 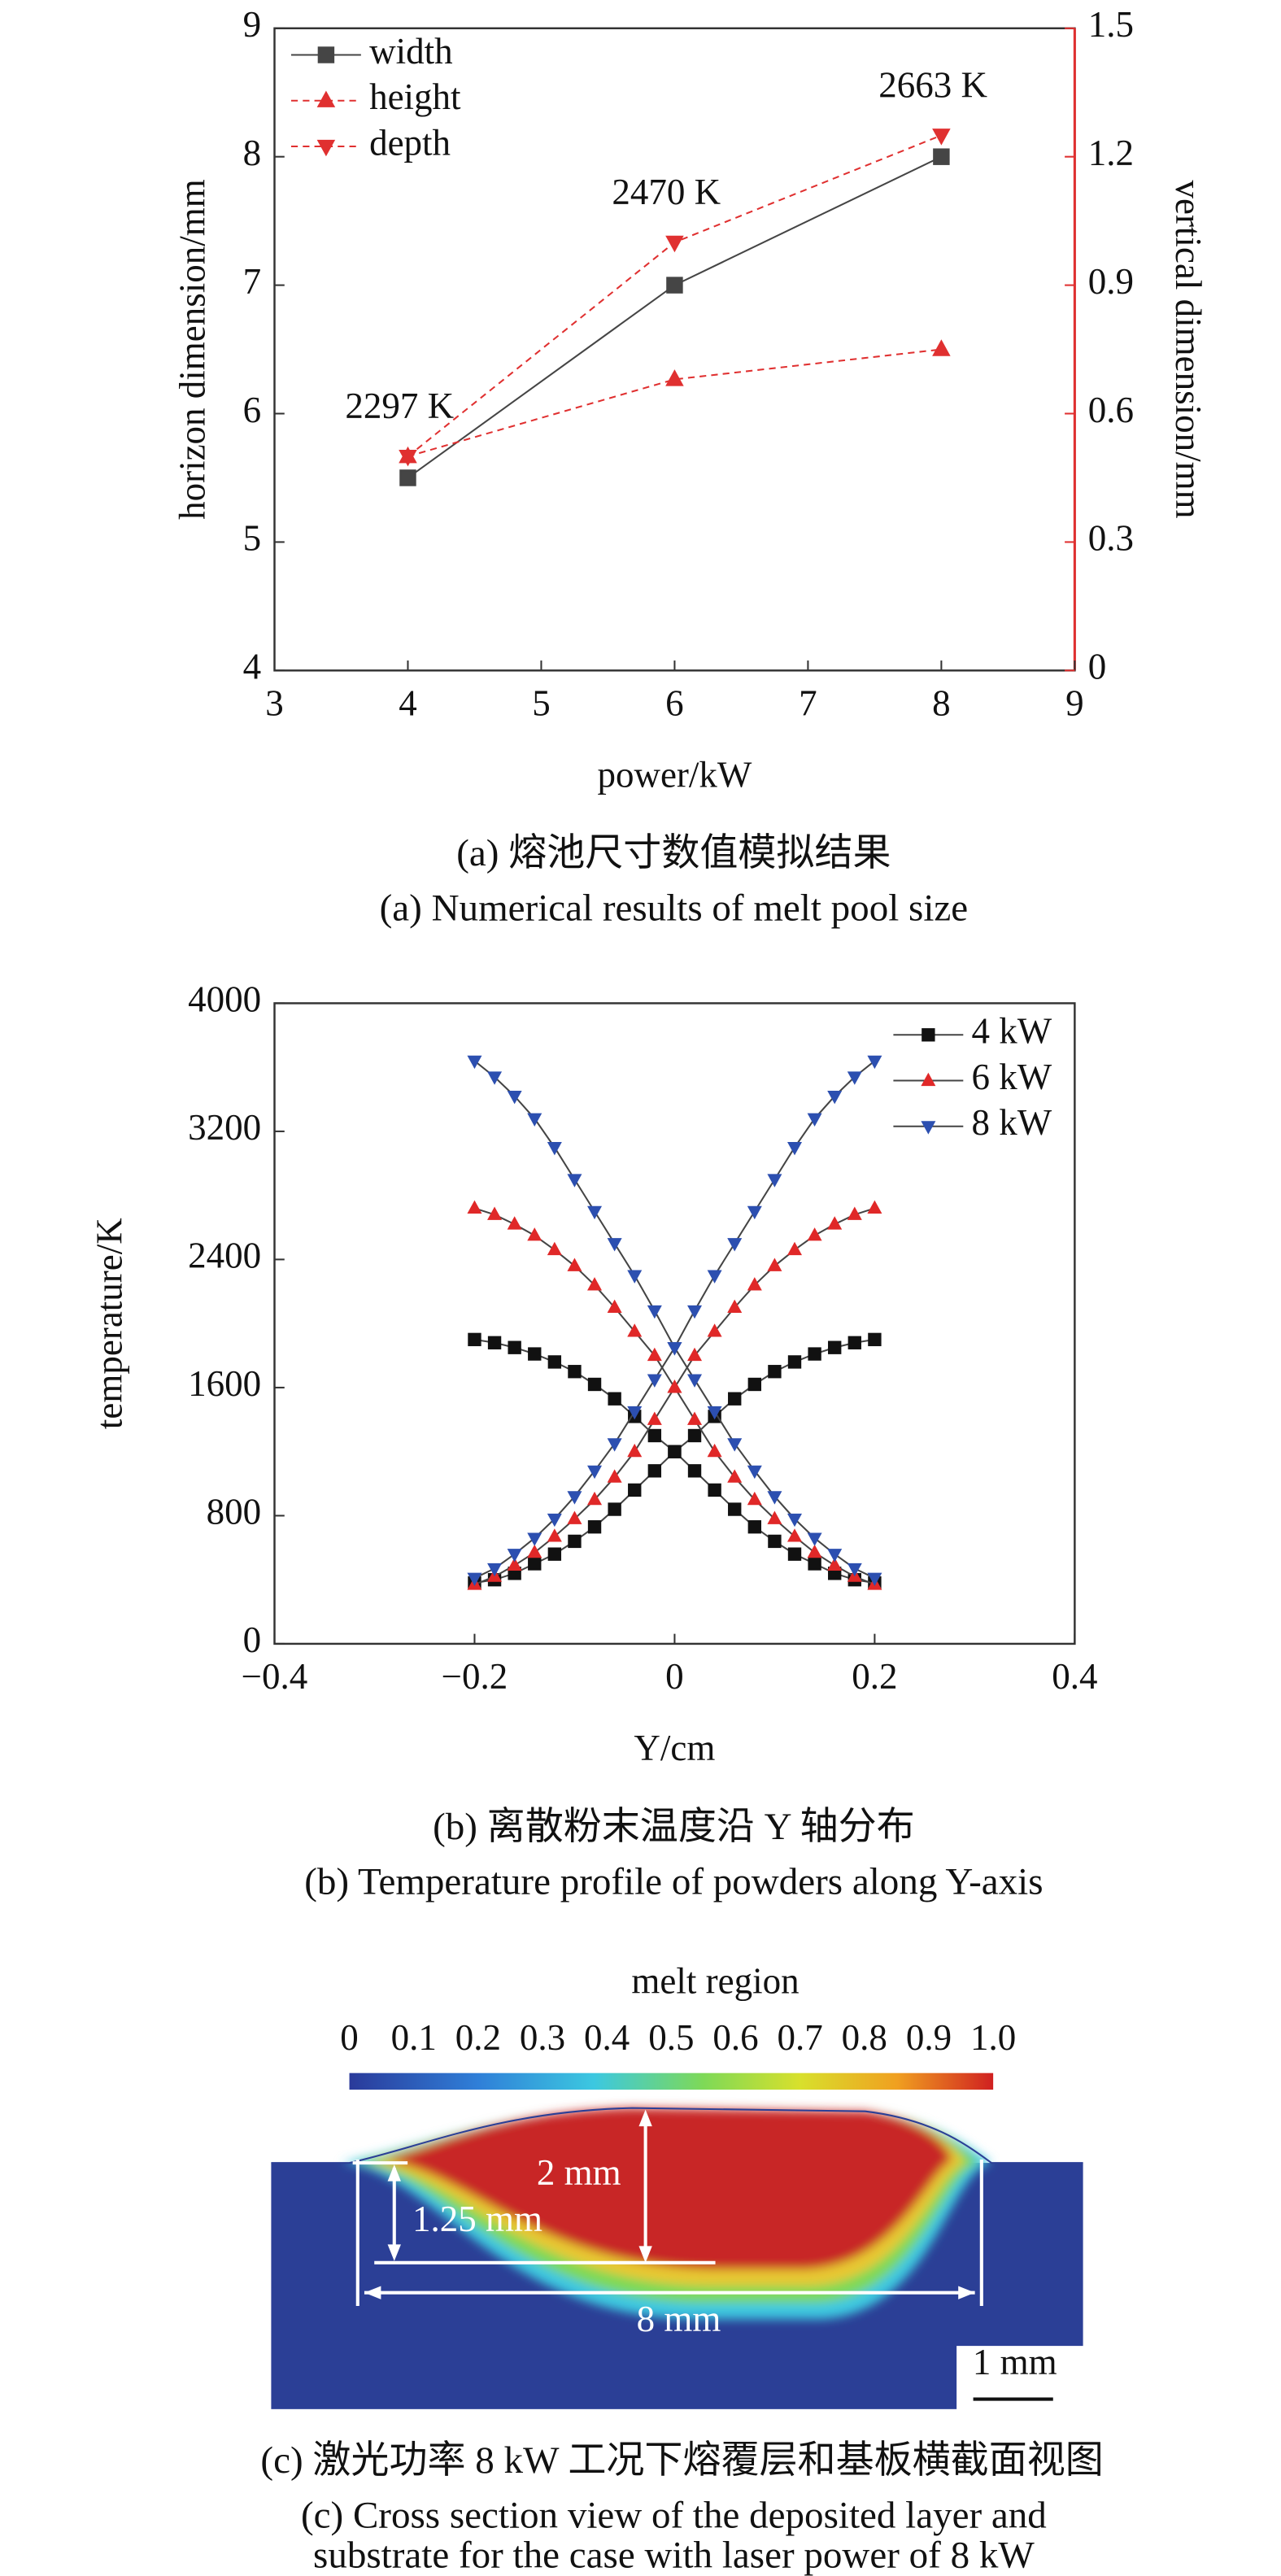 I want to click on series-line, so click(x=675, y=1396).